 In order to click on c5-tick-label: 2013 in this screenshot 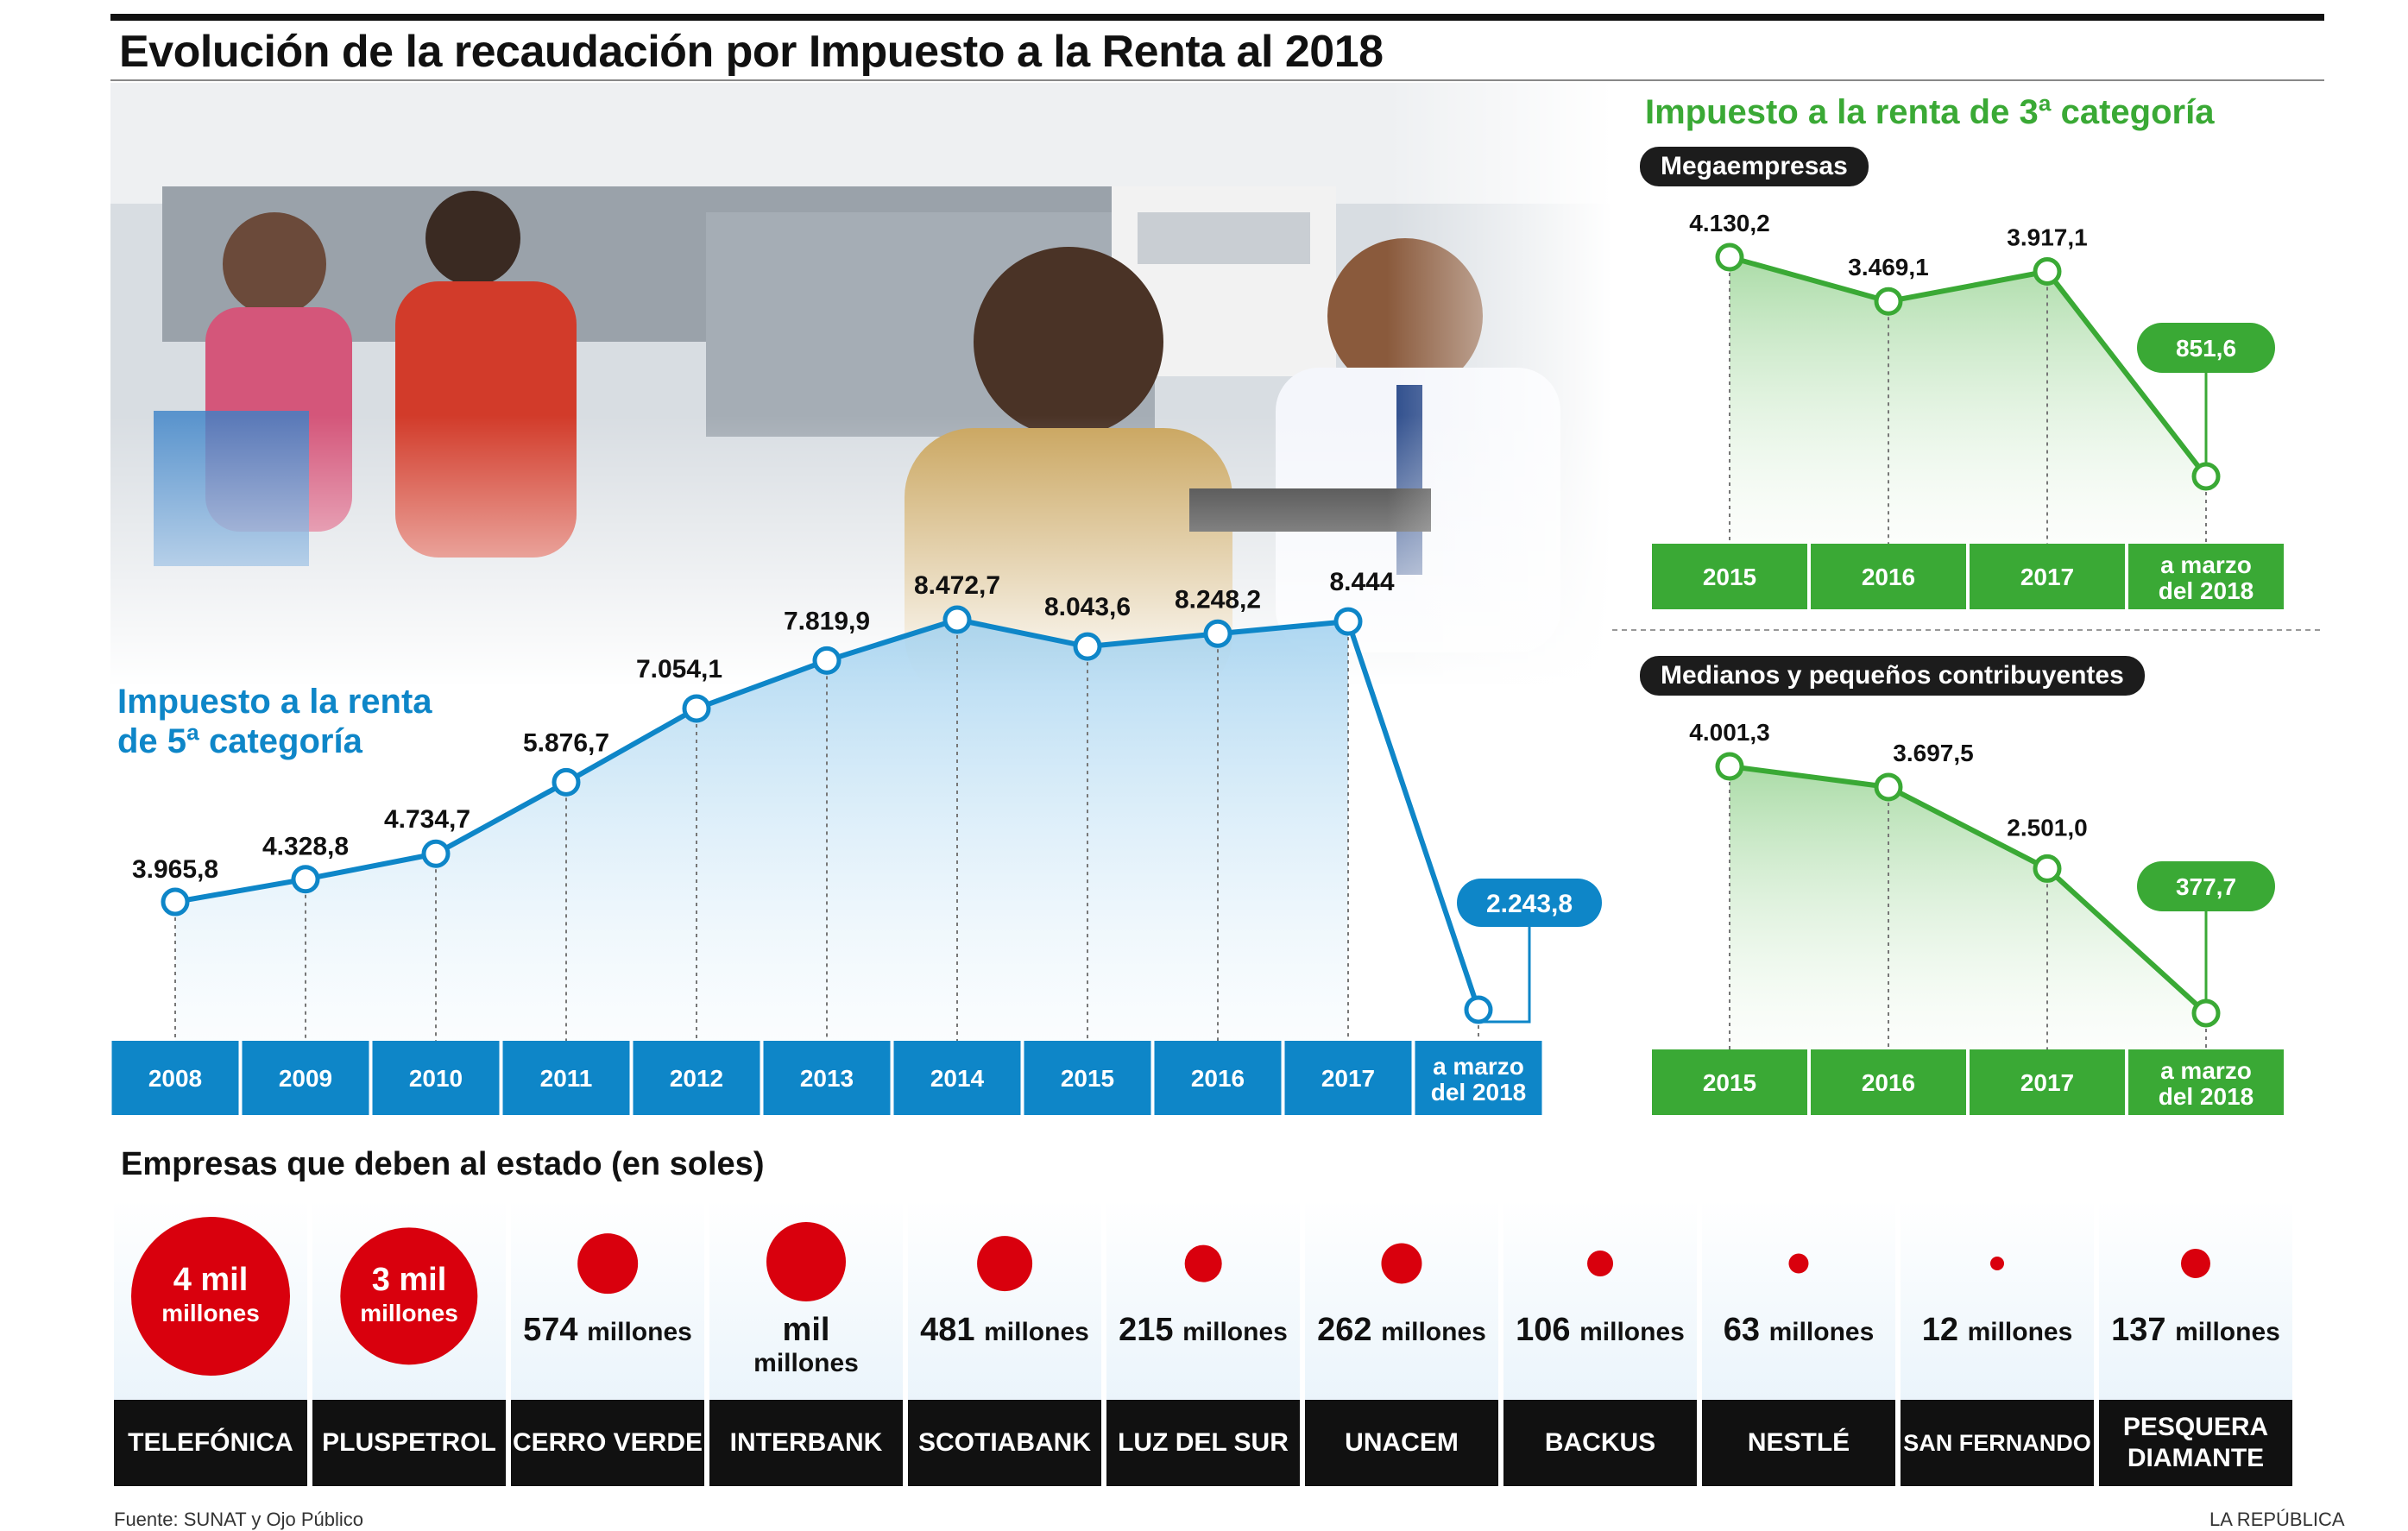, I will do `click(827, 1078)`.